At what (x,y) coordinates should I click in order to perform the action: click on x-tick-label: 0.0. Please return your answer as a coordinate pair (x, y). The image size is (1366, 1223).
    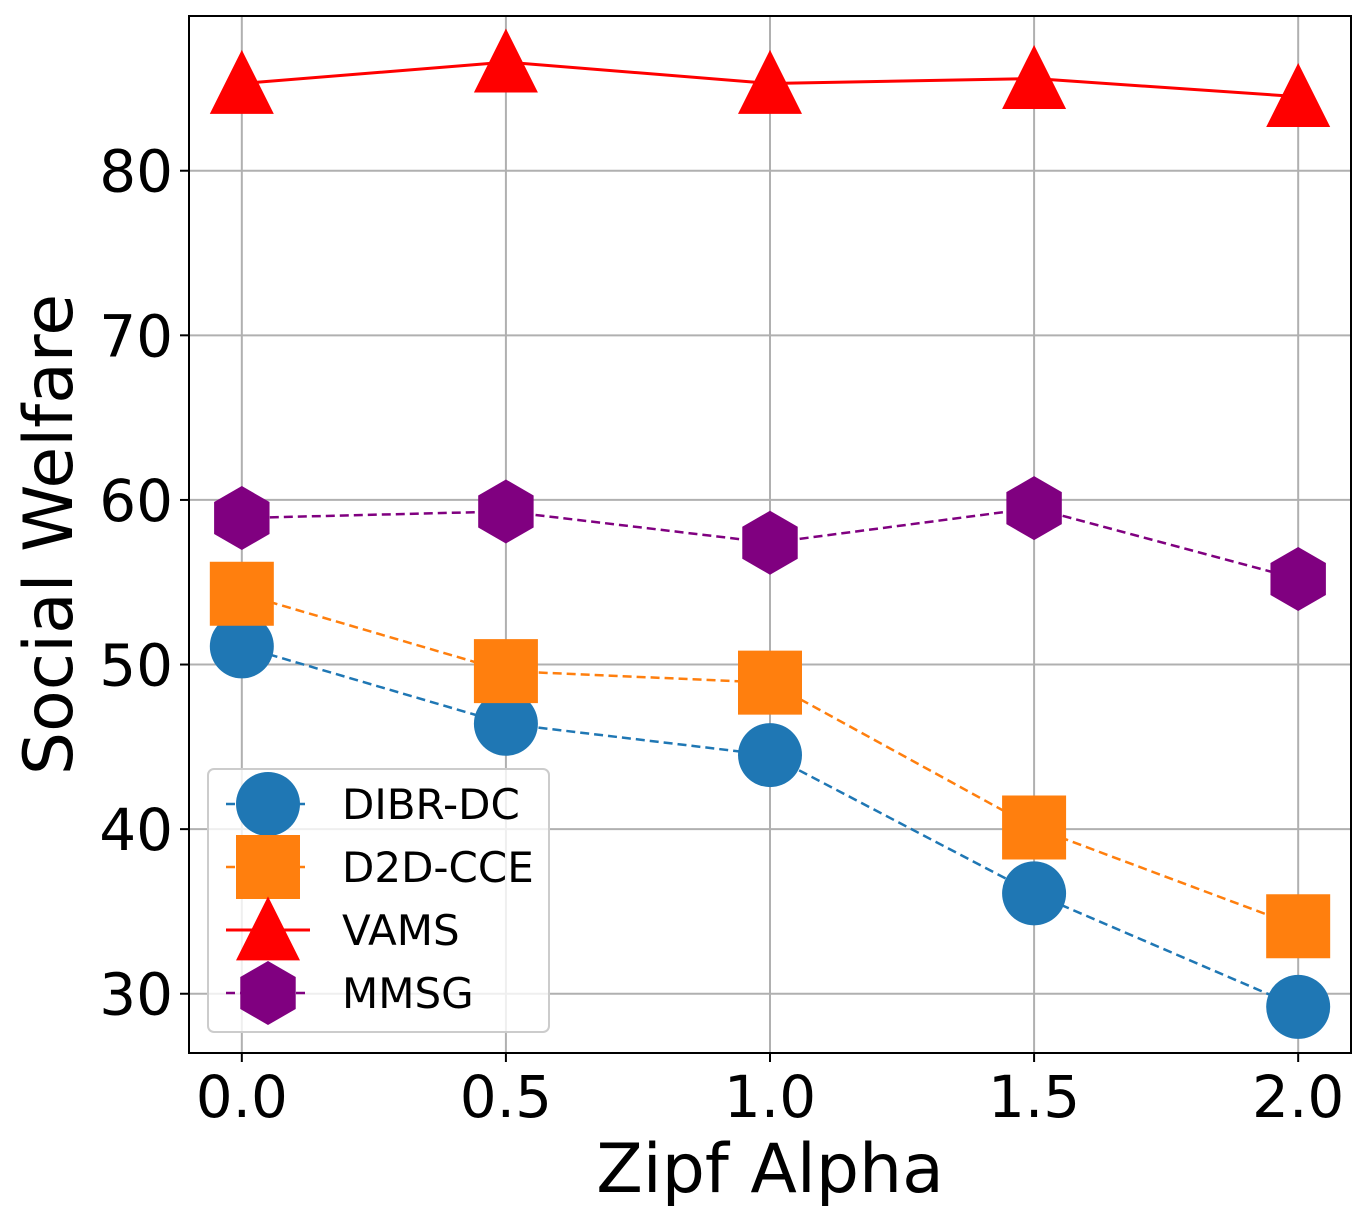
    Looking at the image, I should click on (242, 1097).